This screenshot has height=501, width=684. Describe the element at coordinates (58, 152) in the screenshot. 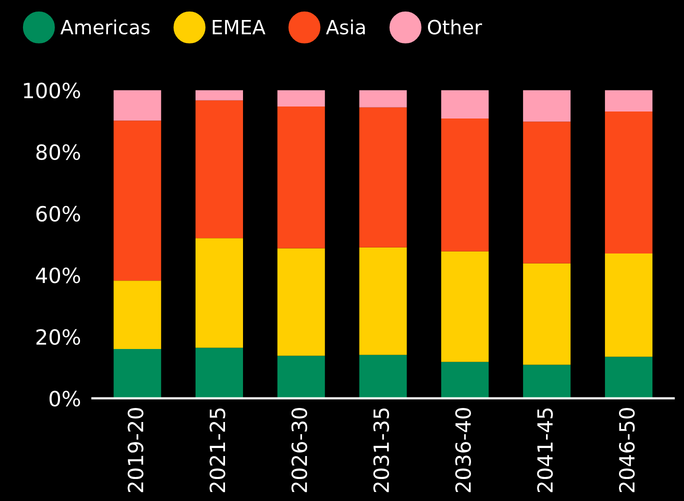

I see `y-tick-label: 80%` at that location.